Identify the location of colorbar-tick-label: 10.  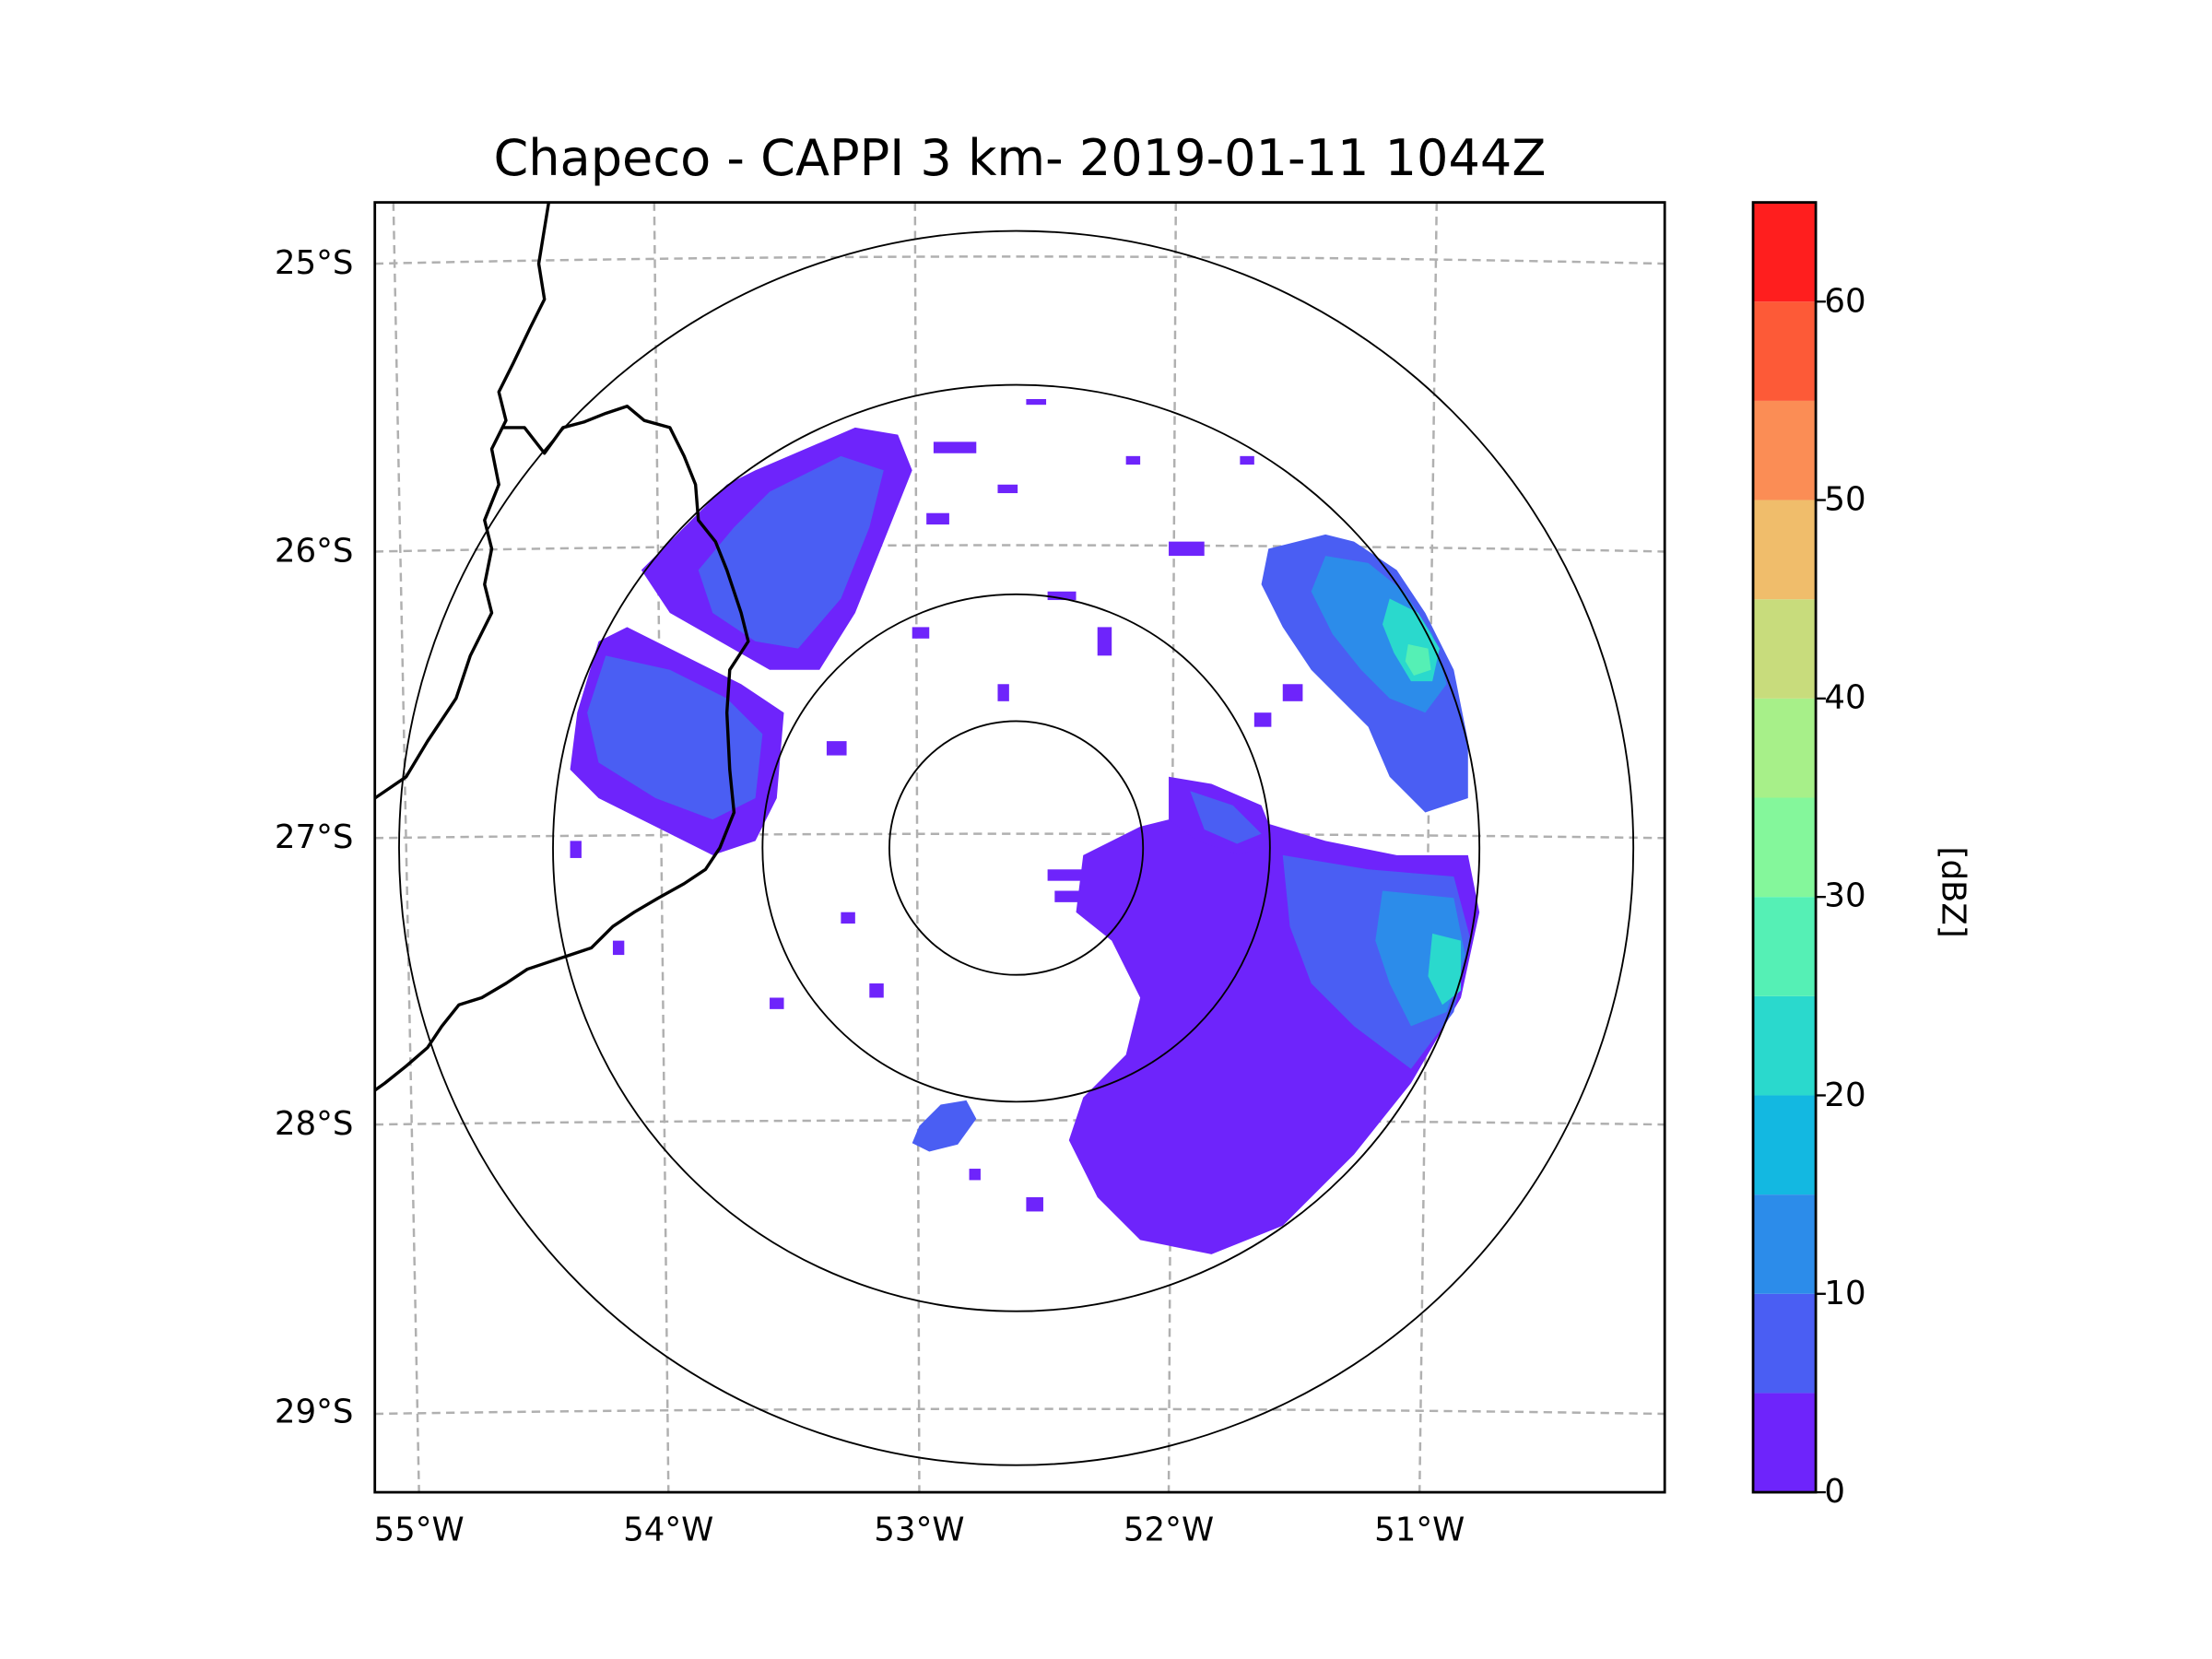
(1845, 1293).